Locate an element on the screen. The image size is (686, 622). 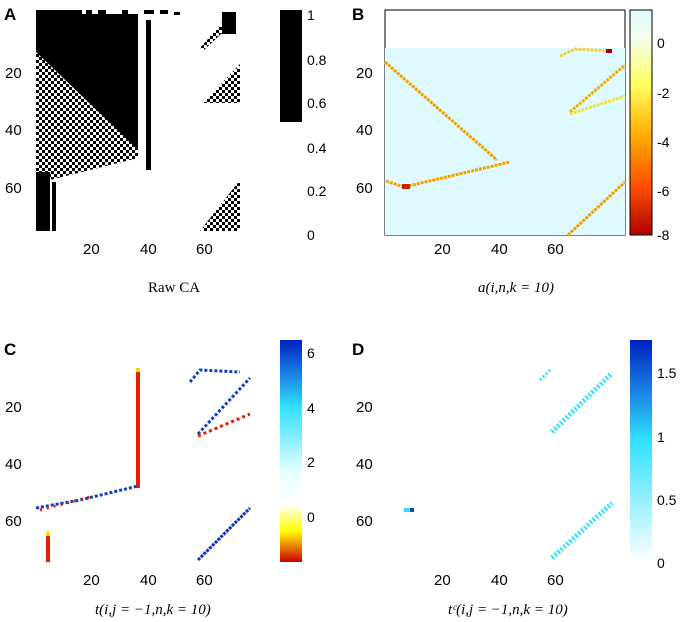
c-bottom-left-yellow is located at coordinates (48, 534).